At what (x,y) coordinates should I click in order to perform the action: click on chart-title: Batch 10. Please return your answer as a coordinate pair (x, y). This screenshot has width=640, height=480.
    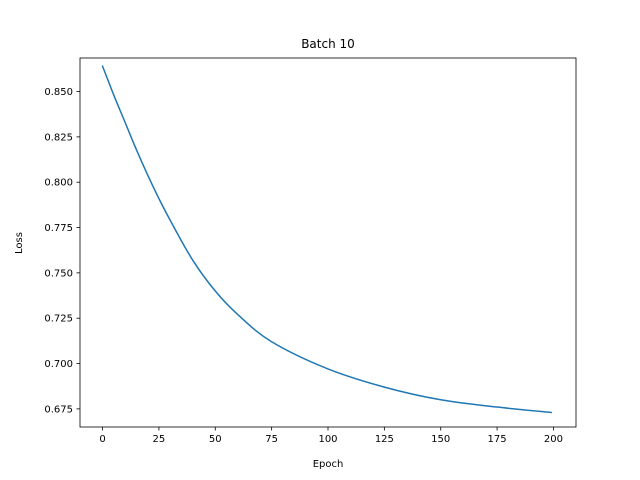
    Looking at the image, I should click on (328, 44).